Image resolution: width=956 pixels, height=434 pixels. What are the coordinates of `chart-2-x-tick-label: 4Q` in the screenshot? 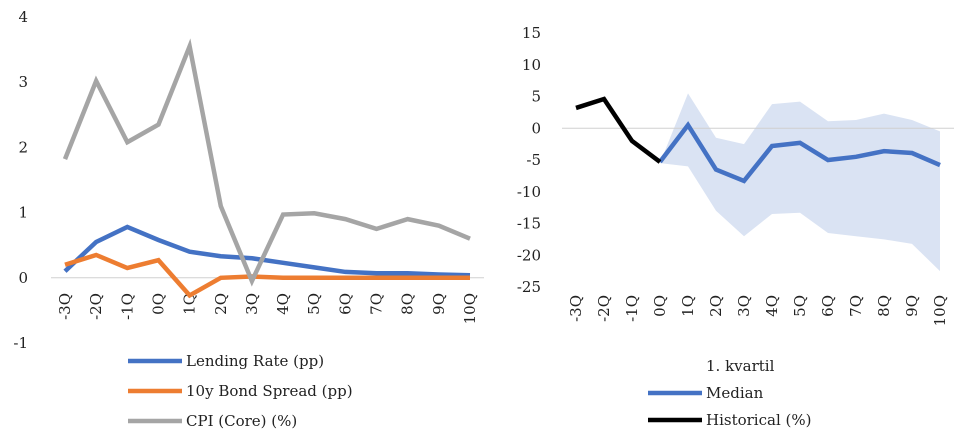 It's located at (772, 306).